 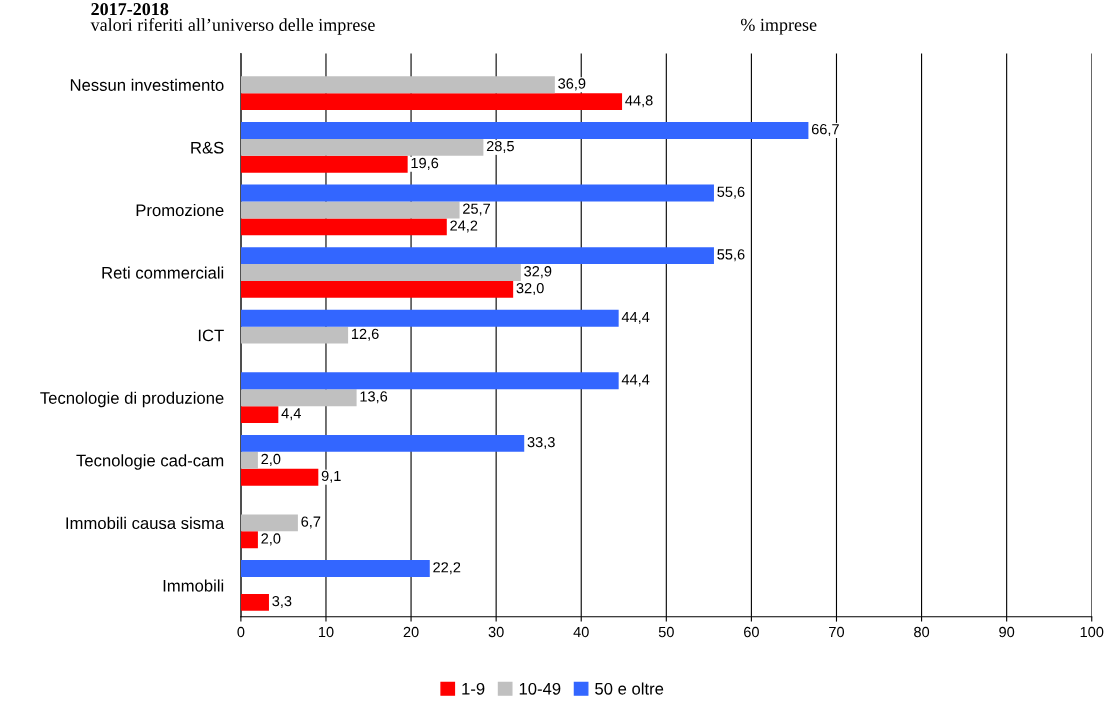 I want to click on data-label: 32,9, so click(x=538, y=272).